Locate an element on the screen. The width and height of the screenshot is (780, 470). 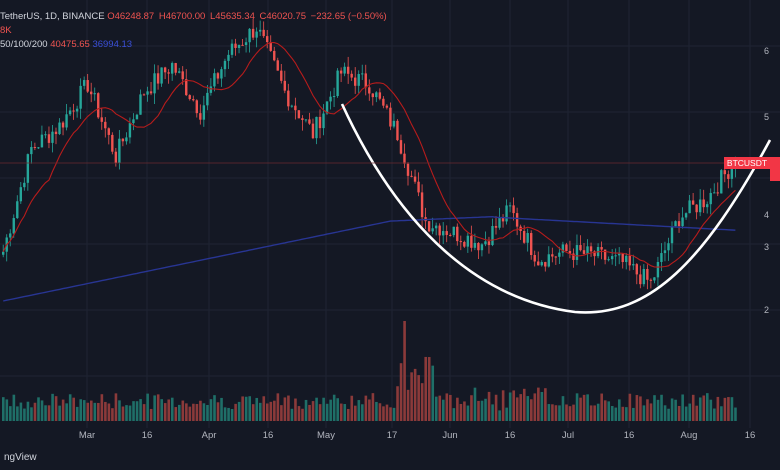
close-value: C46020.75 is located at coordinates (283, 16).